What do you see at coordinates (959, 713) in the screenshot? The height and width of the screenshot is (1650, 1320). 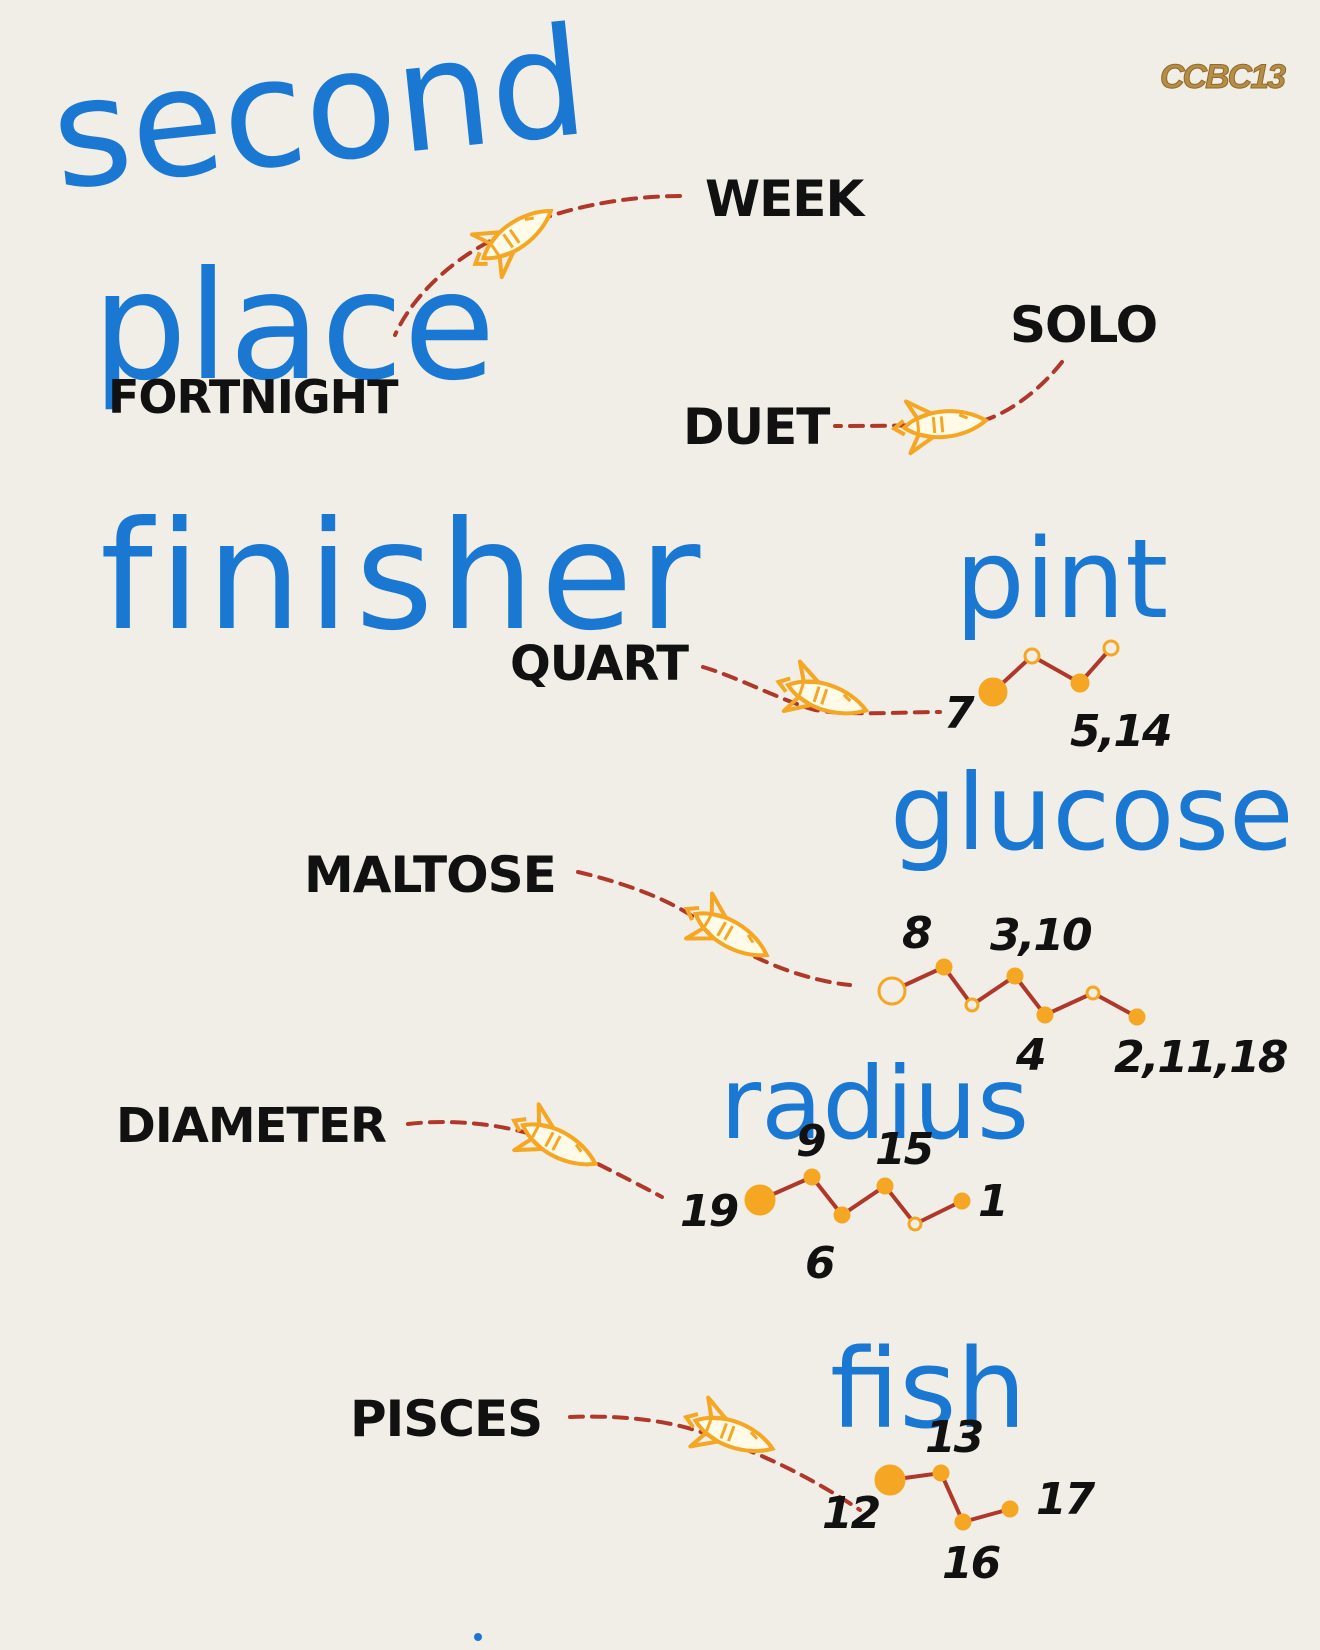 I see `label-7: 7` at bounding box center [959, 713].